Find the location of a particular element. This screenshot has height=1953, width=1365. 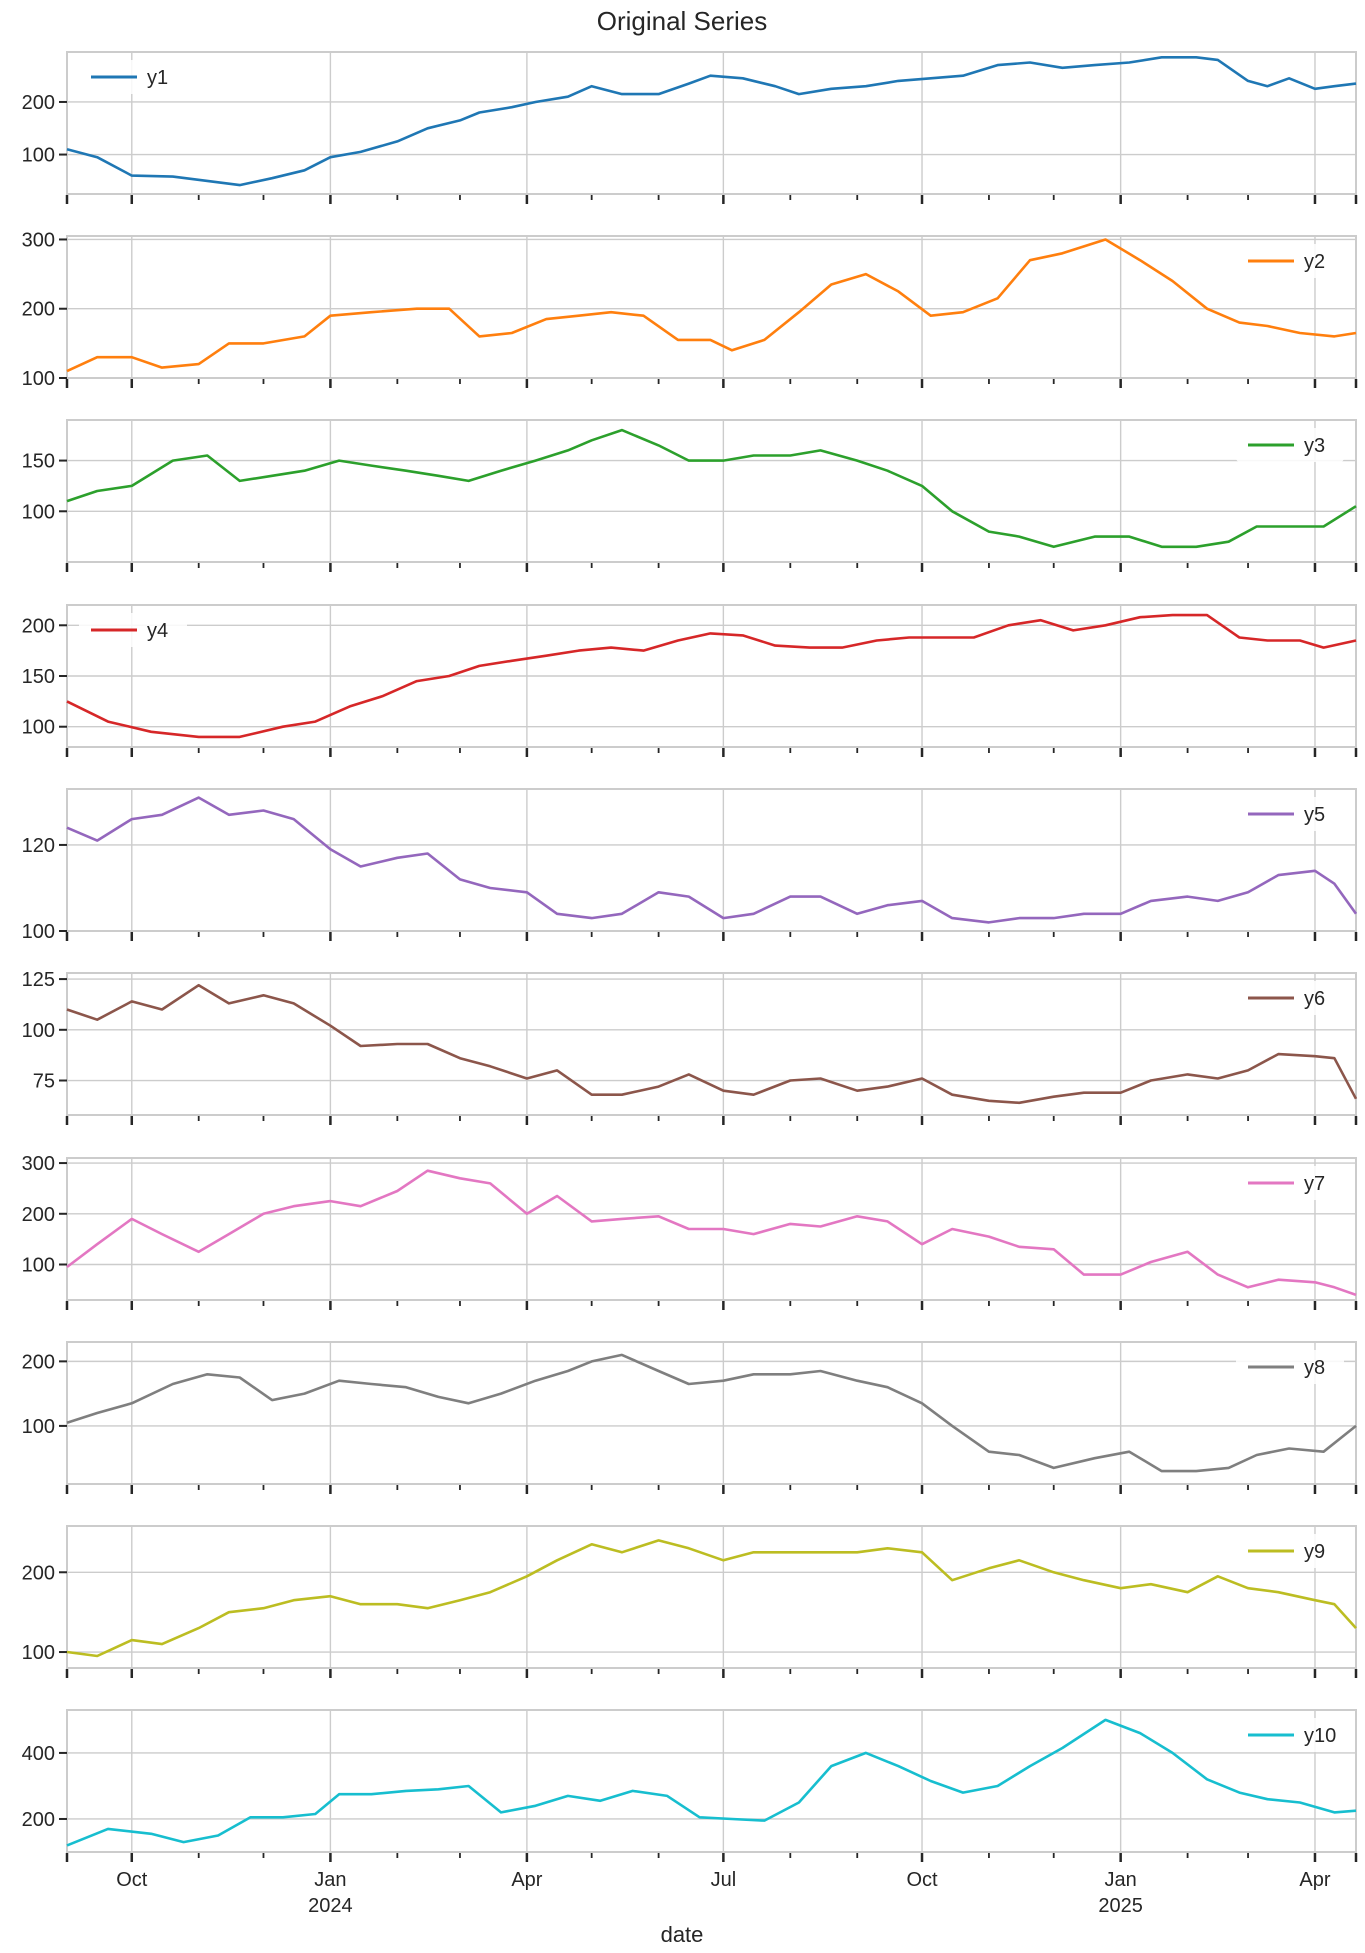

panel-y6: 75 100 125 y6 is located at coordinates (690, 1047).